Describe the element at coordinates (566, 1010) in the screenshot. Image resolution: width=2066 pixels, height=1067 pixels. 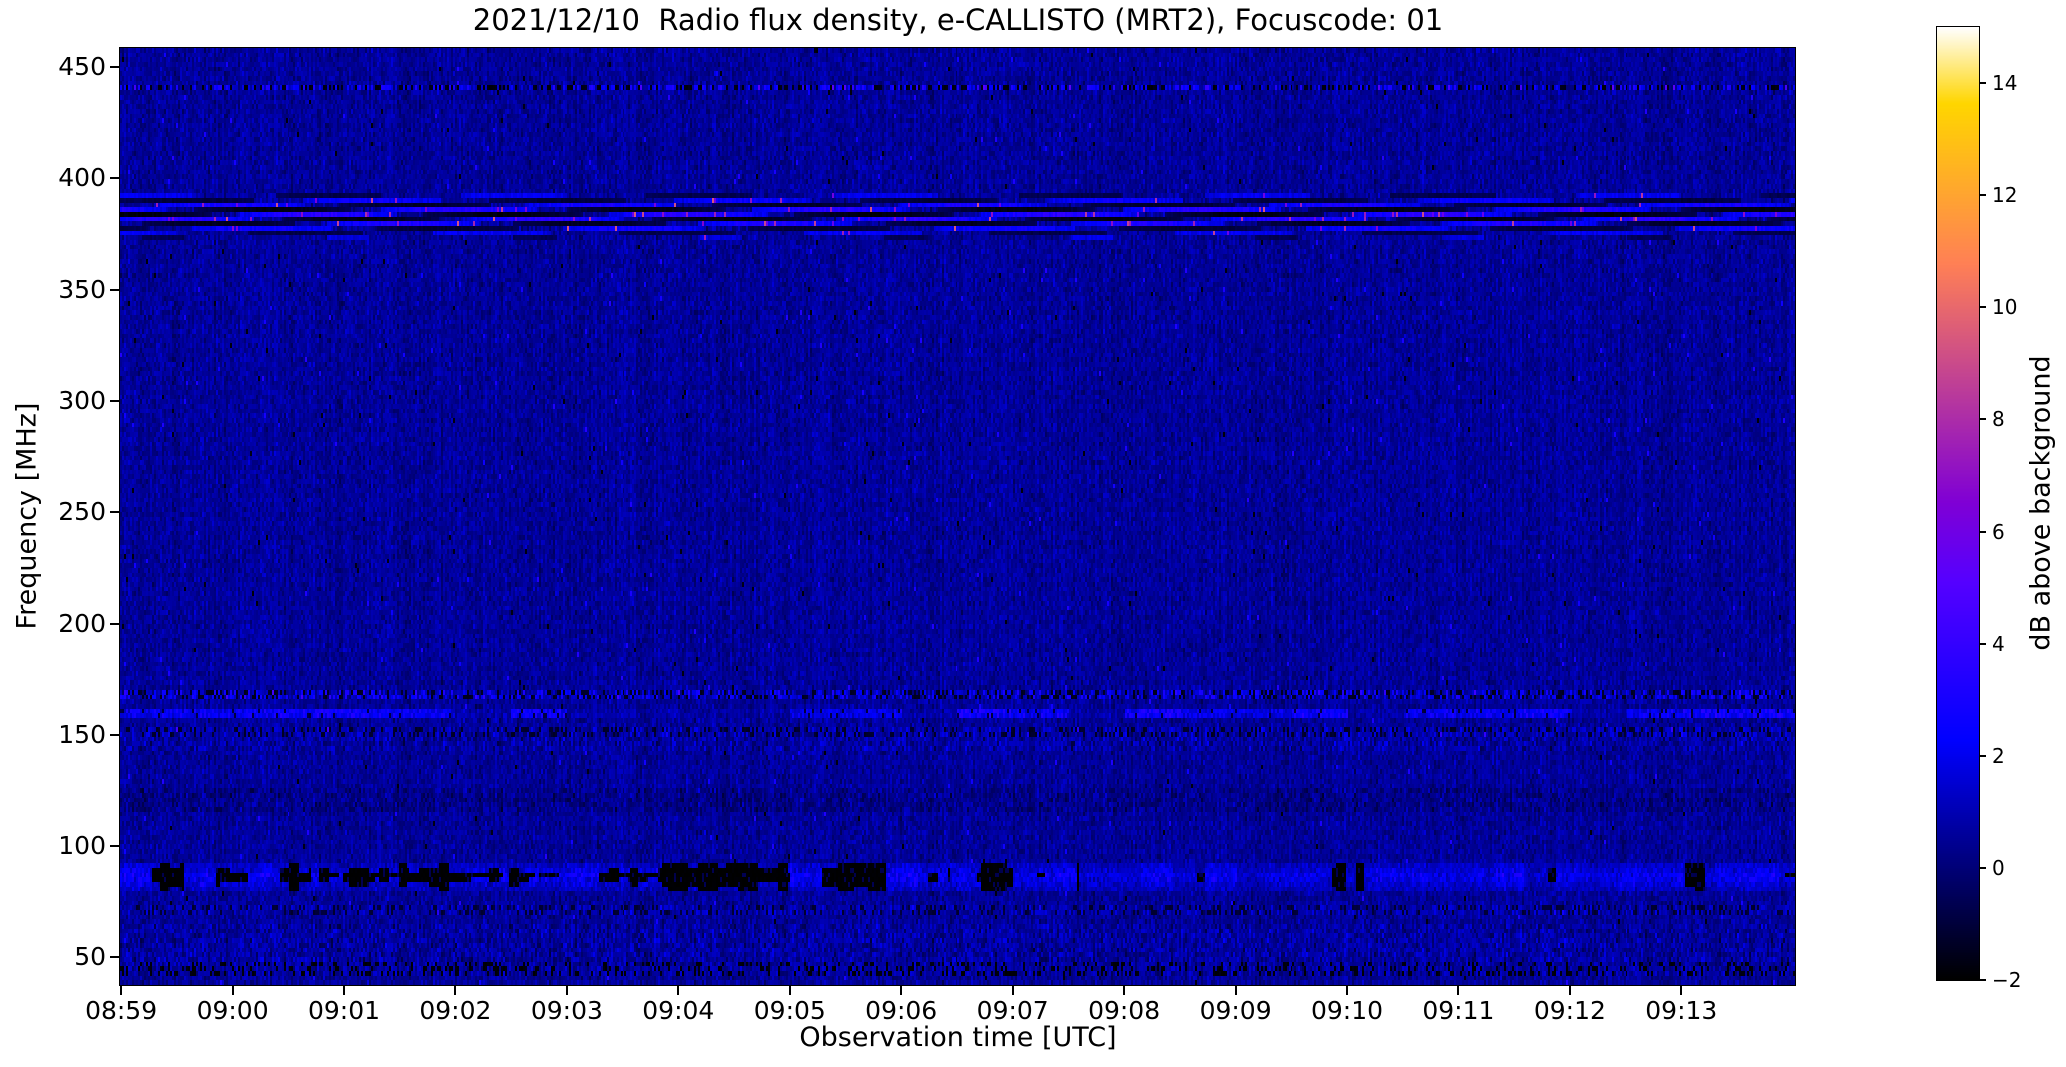
I see `x-tick-label: 09:03` at that location.